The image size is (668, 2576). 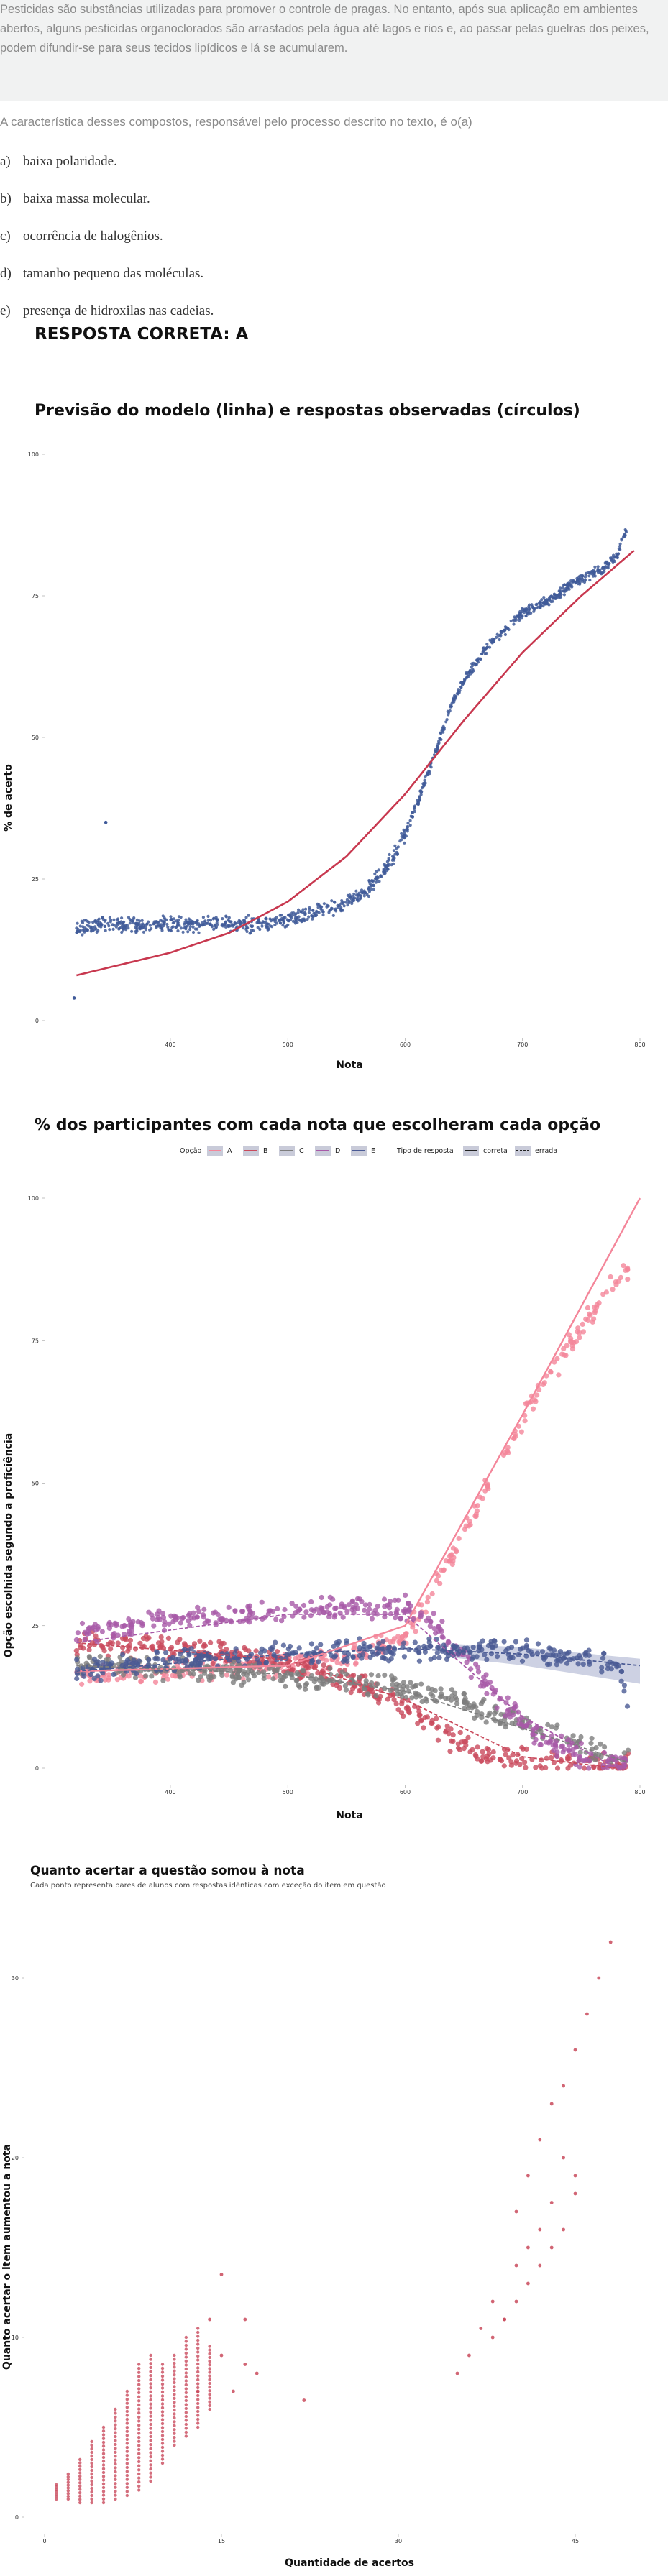 What do you see at coordinates (301, 1151) in the screenshot?
I see `legend-option-label: C` at bounding box center [301, 1151].